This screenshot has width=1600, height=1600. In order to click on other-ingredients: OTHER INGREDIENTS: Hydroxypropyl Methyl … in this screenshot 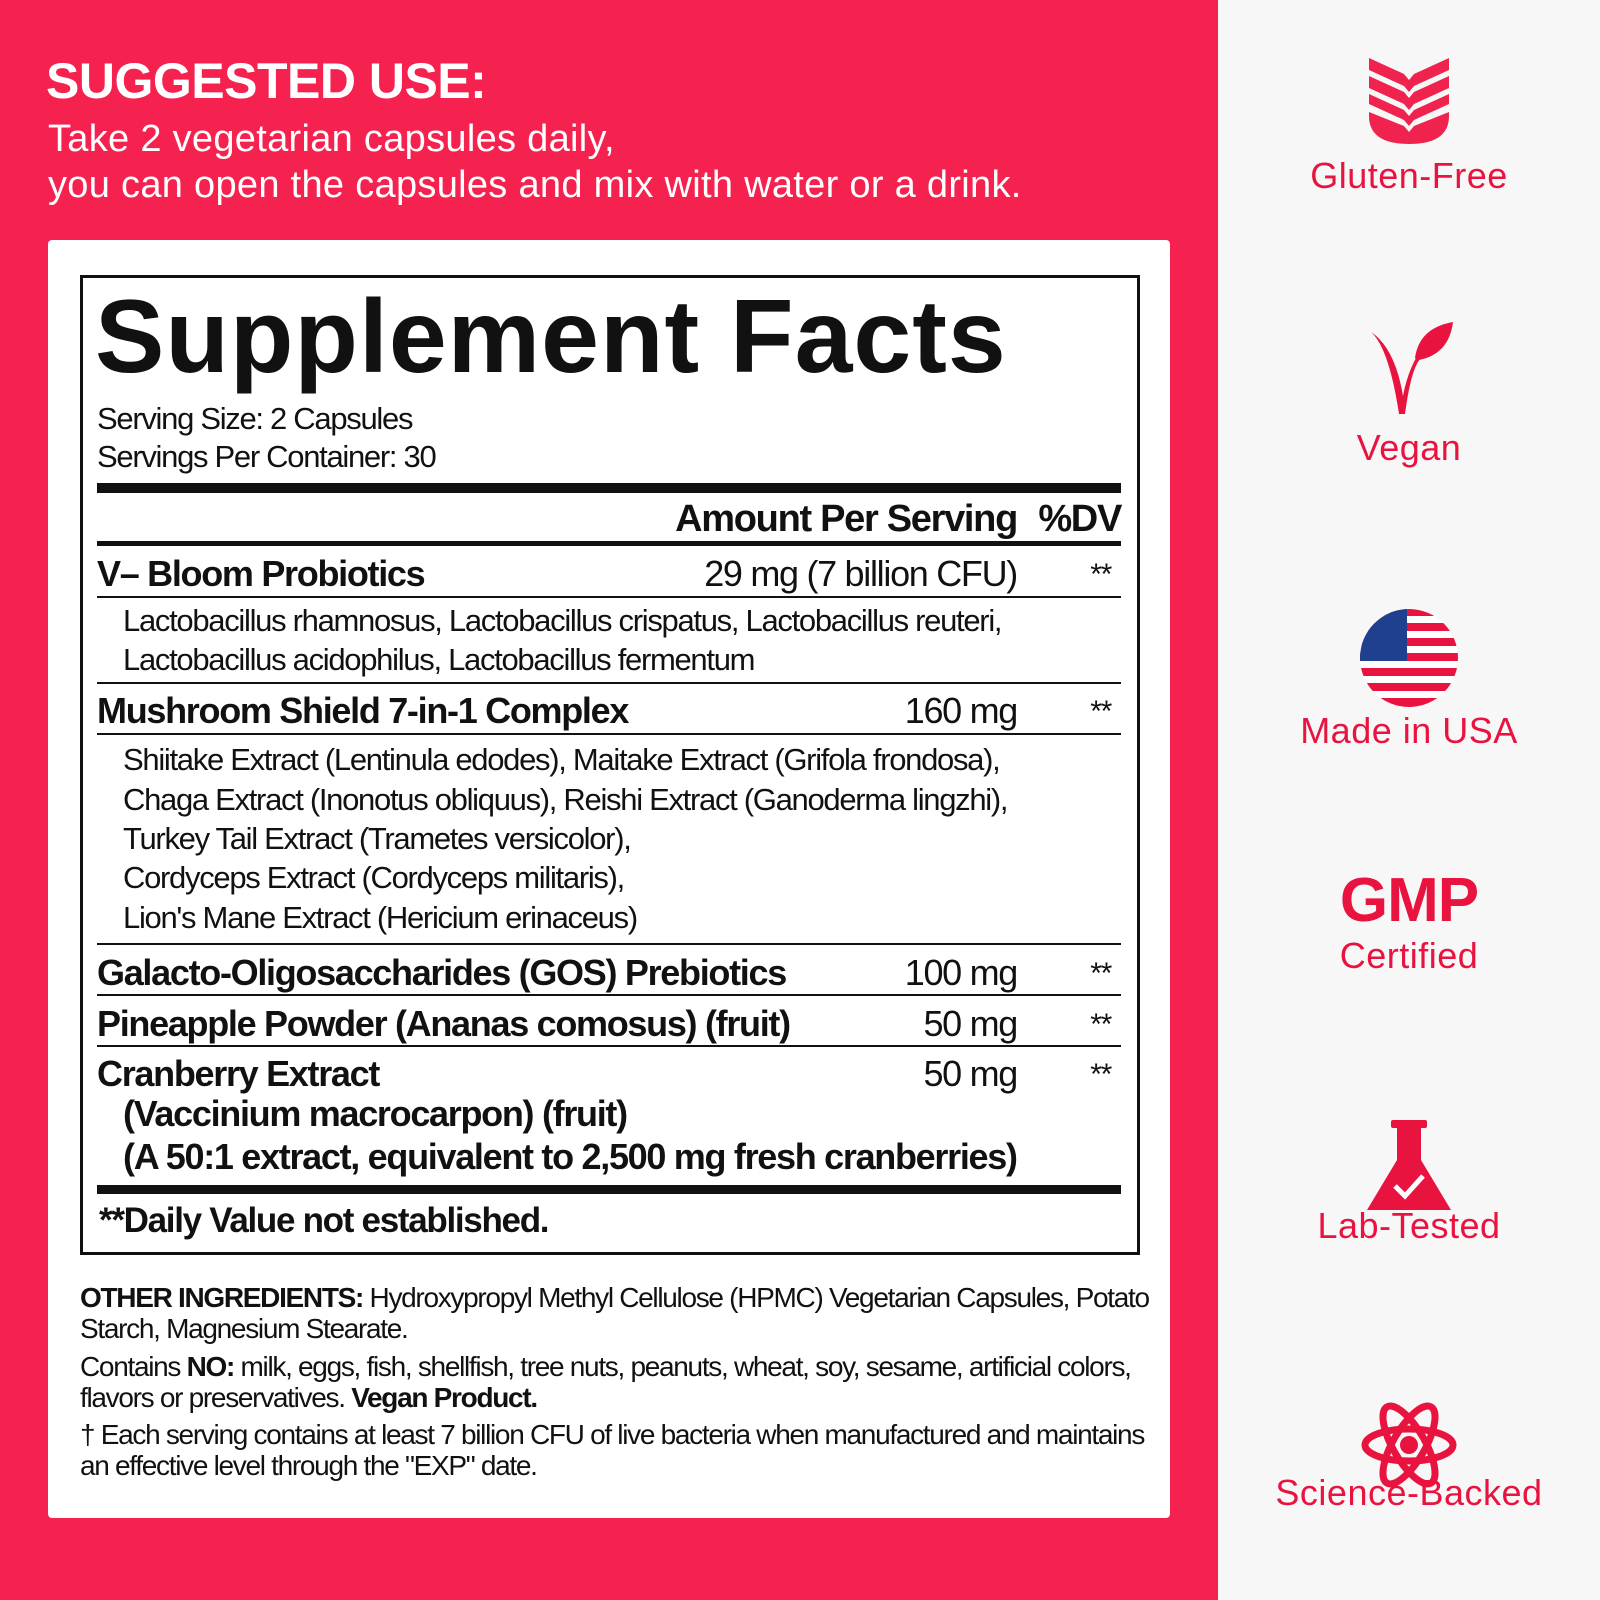, I will do `click(615, 1313)`.